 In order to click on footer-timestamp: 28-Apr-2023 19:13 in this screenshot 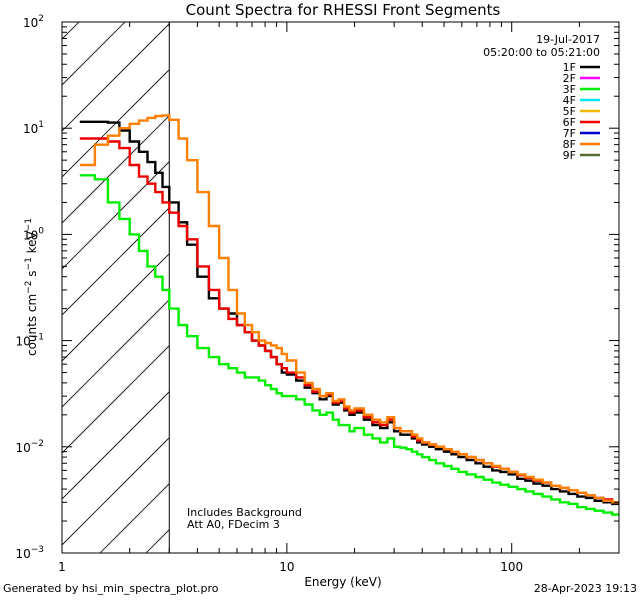, I will do `click(585, 588)`.